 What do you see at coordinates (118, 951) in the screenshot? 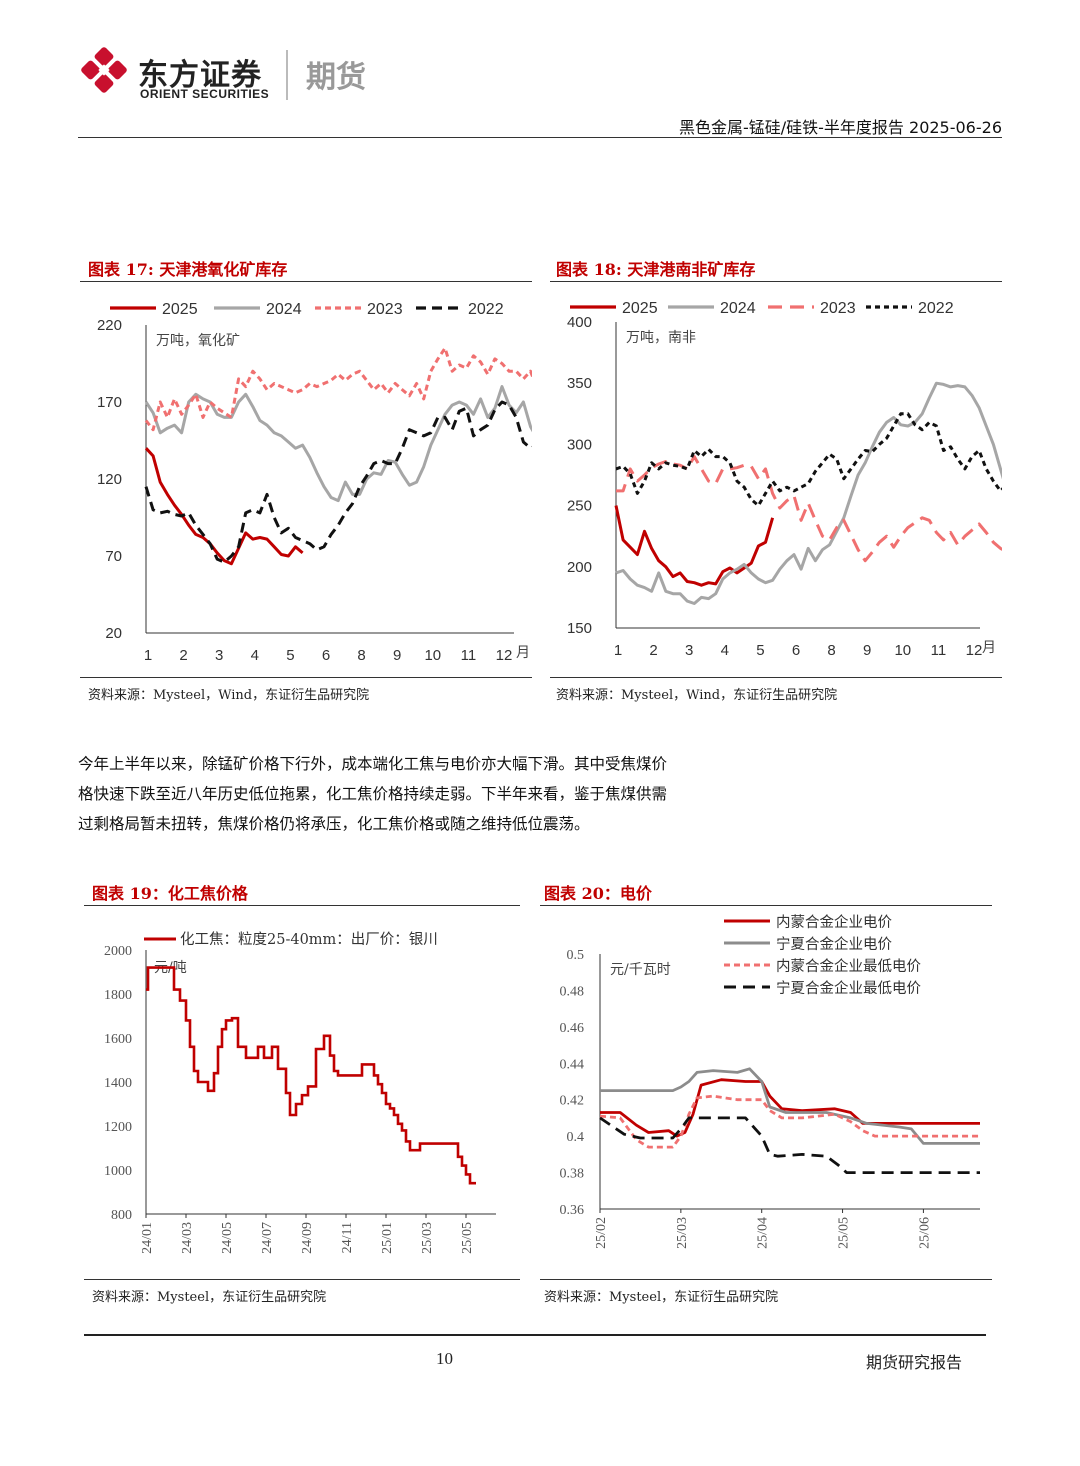
I see `y-tick-label: 2000` at bounding box center [118, 951].